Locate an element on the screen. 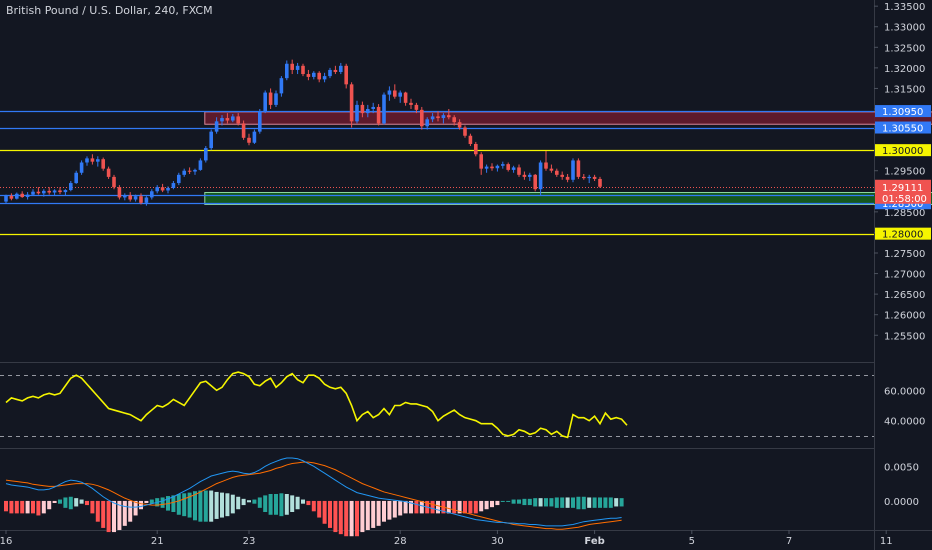 The width and height of the screenshot is (932, 550). support-zone is located at coordinates (568, 198).